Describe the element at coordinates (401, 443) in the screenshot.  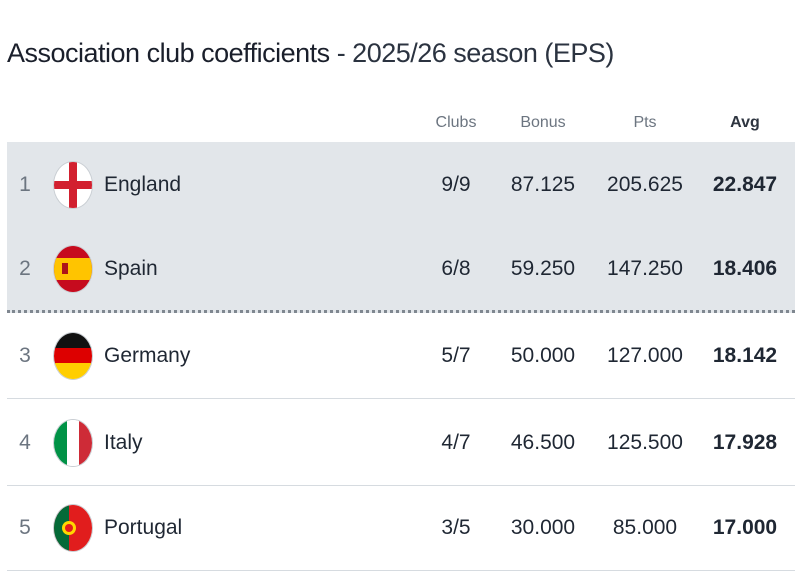
I see `table-row: 4 Italy 4/7 46.500 125.500 17.928` at that location.